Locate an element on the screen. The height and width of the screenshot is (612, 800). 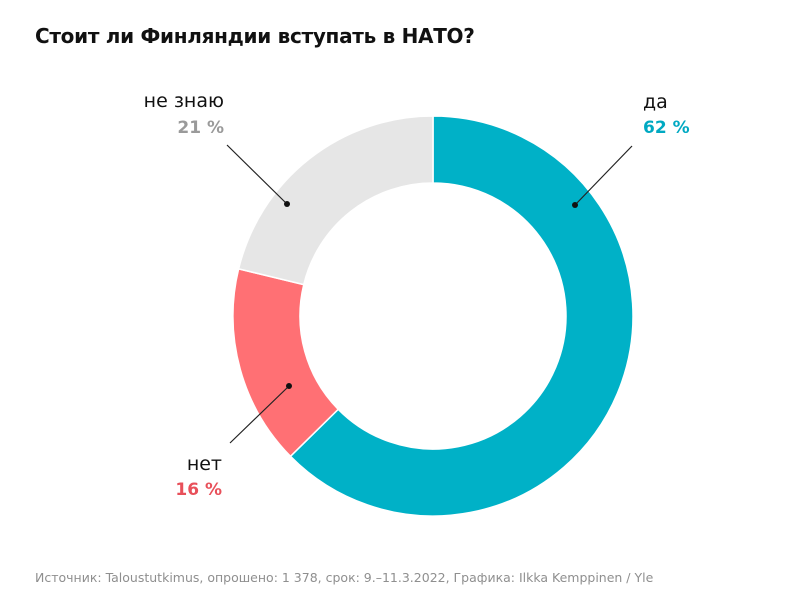
value-net: 16 % is located at coordinates (198, 490).